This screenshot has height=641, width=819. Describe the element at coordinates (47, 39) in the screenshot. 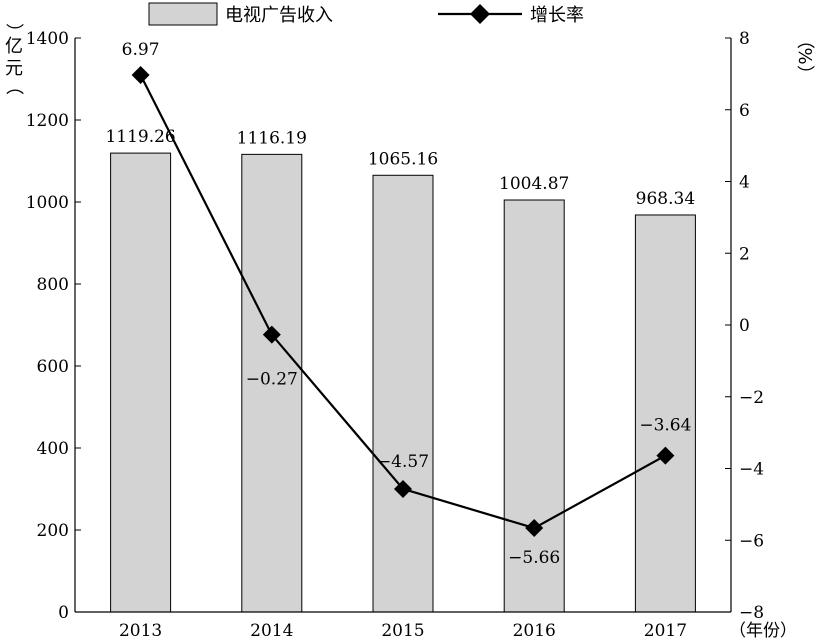

I see `y-left-tick-label: 1400` at that location.